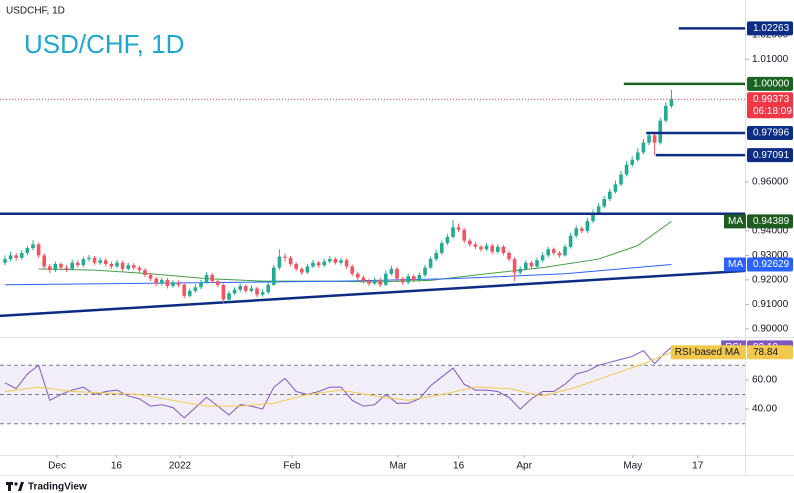  I want to click on level-label: 1.00000, so click(771, 83).